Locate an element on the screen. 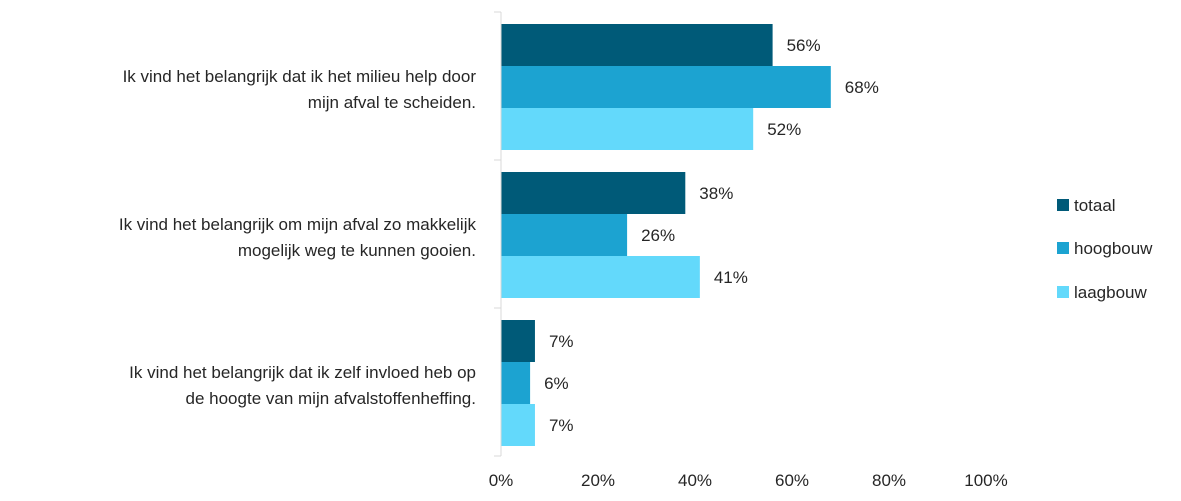  data-label-totaal-3: 7% is located at coordinates (561, 341).